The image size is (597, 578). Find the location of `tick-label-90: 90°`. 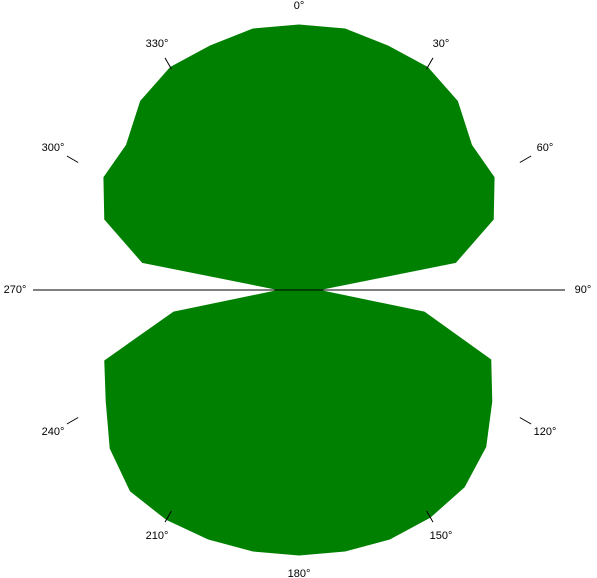

tick-label-90: 90° is located at coordinates (583, 290).